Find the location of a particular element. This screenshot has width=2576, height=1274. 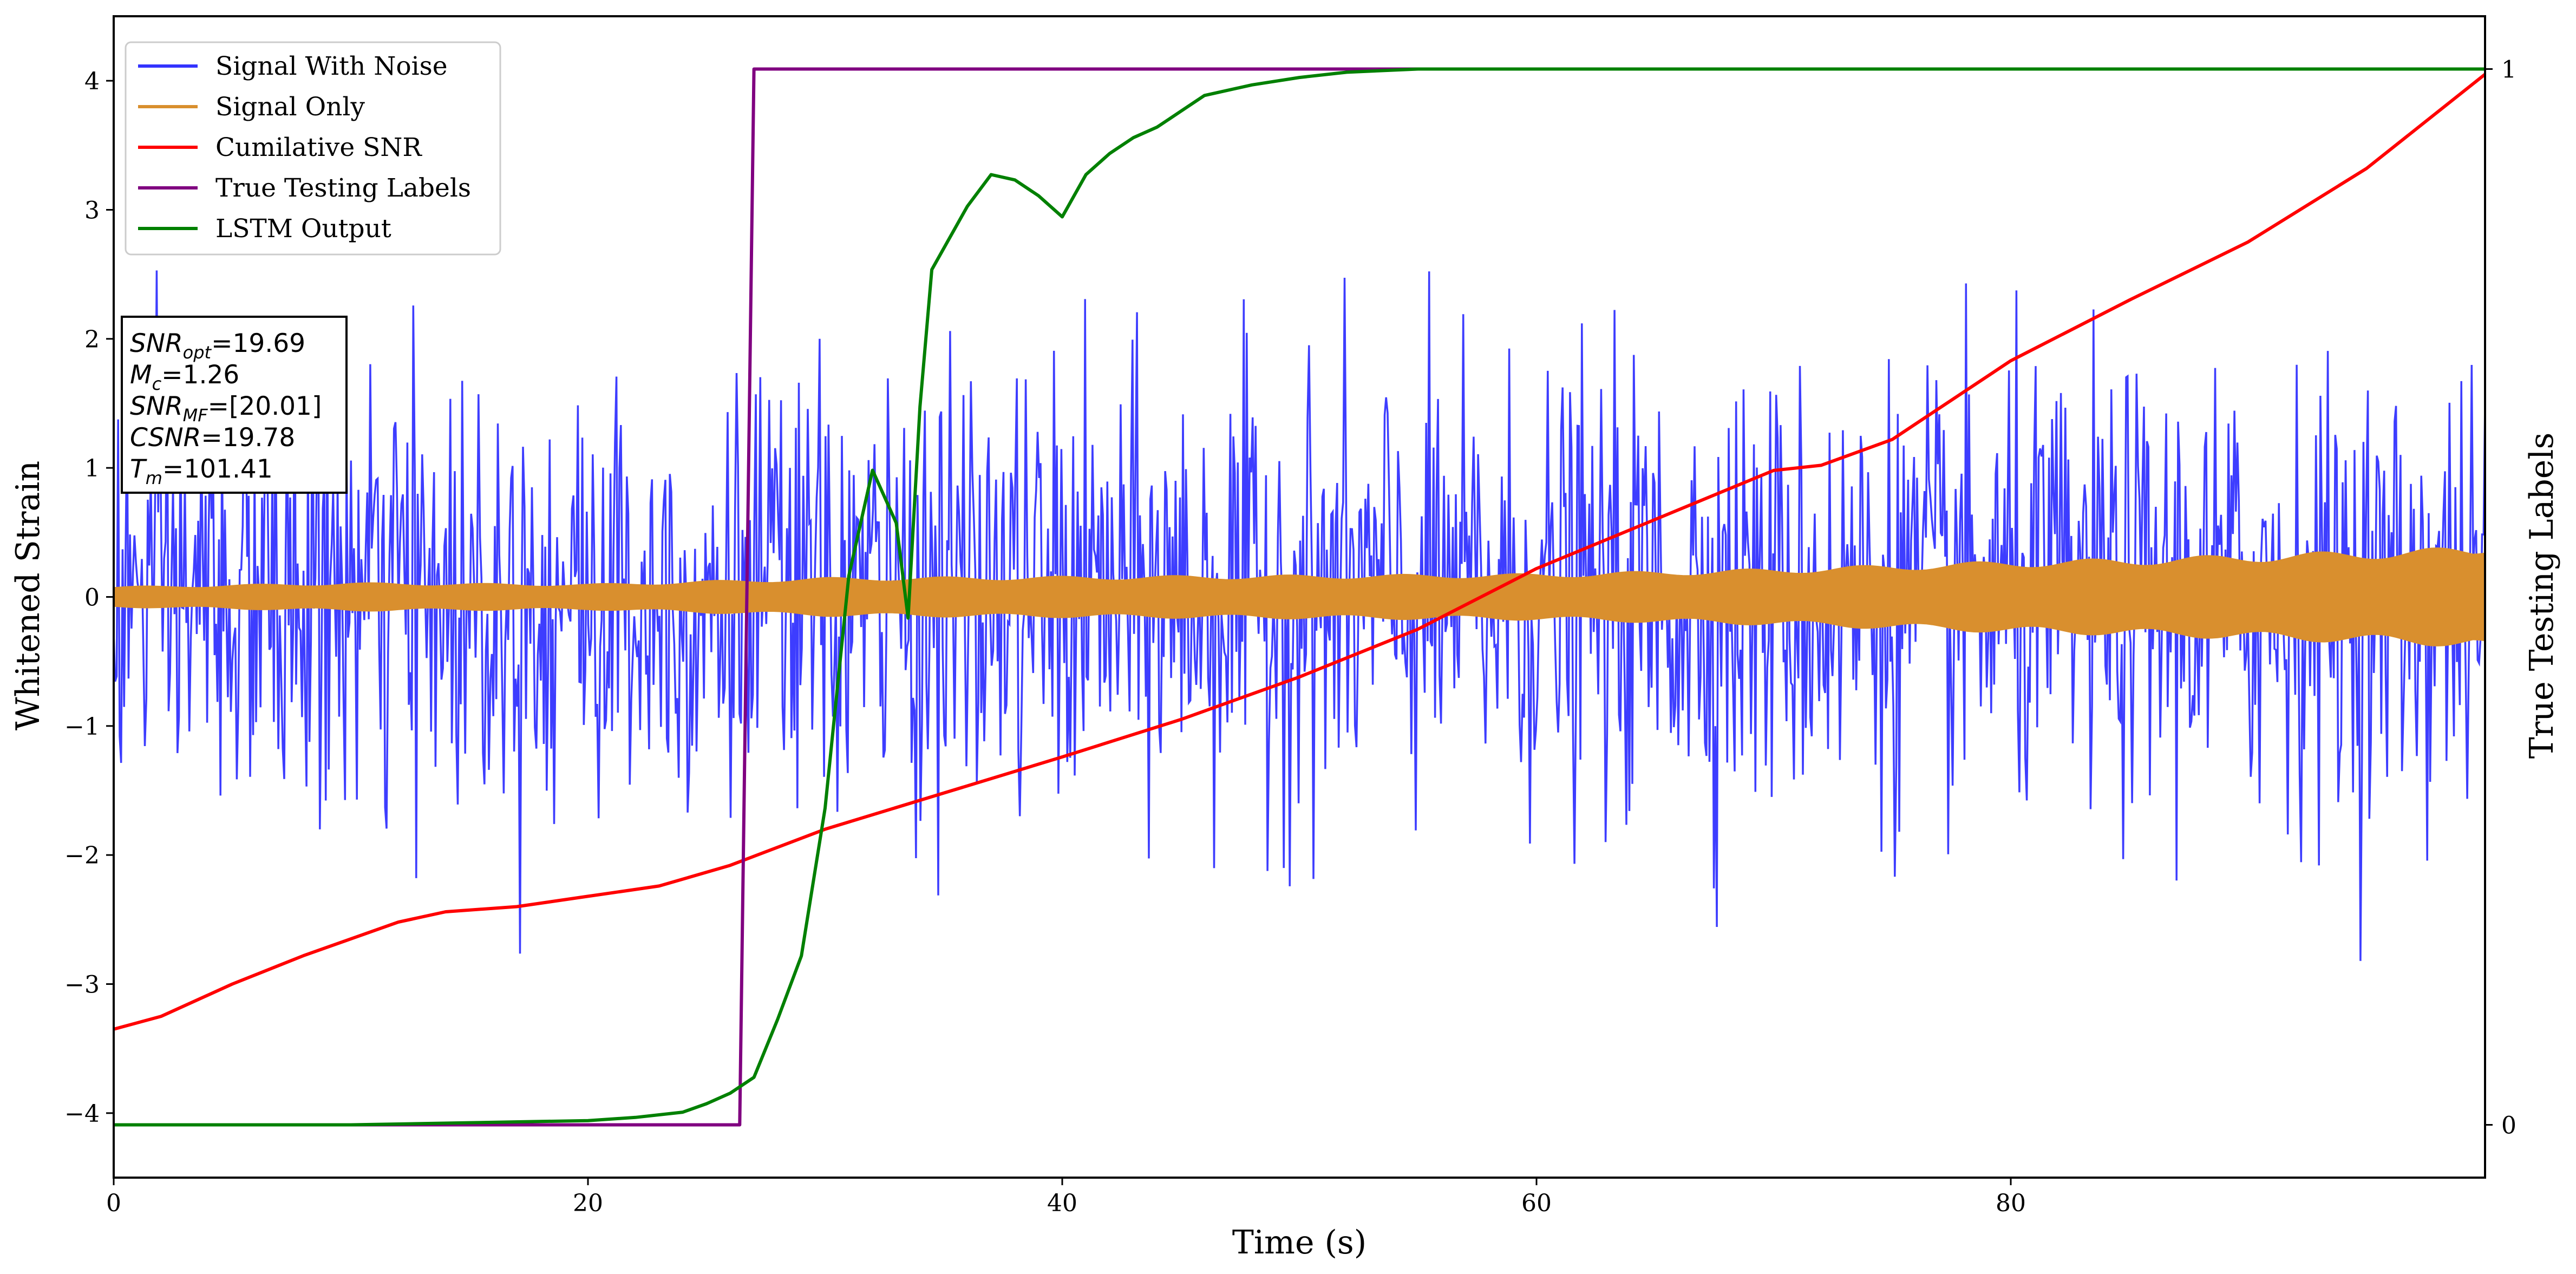

legend-label-cumilative-snr: Cumilative SNR is located at coordinates (318, 147).